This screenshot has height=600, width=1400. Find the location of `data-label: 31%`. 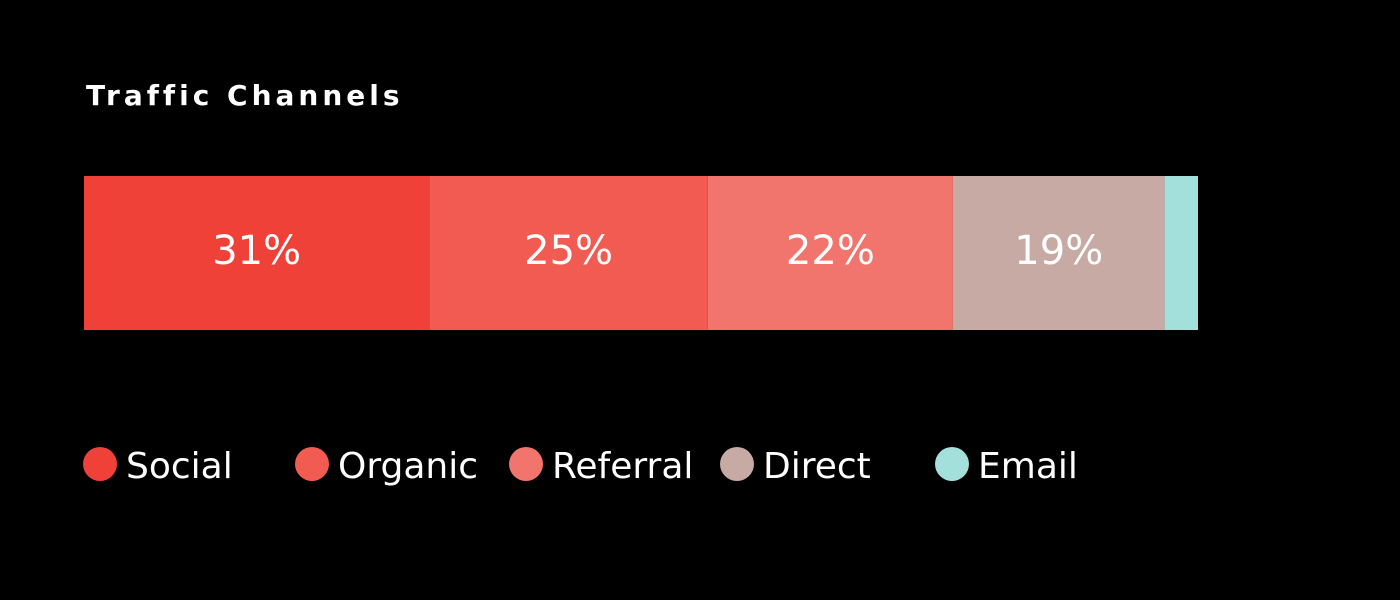

data-label: 31% is located at coordinates (256, 251).